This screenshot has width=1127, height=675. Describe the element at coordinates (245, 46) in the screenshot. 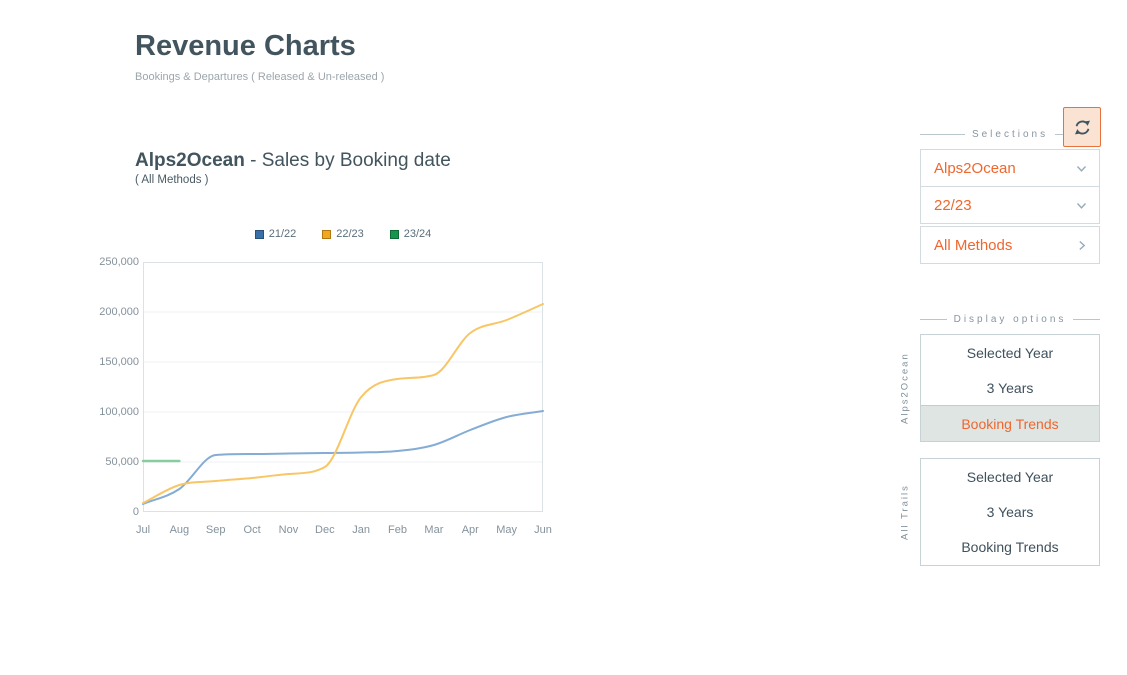

I see `page-title: Revenue Charts` at that location.